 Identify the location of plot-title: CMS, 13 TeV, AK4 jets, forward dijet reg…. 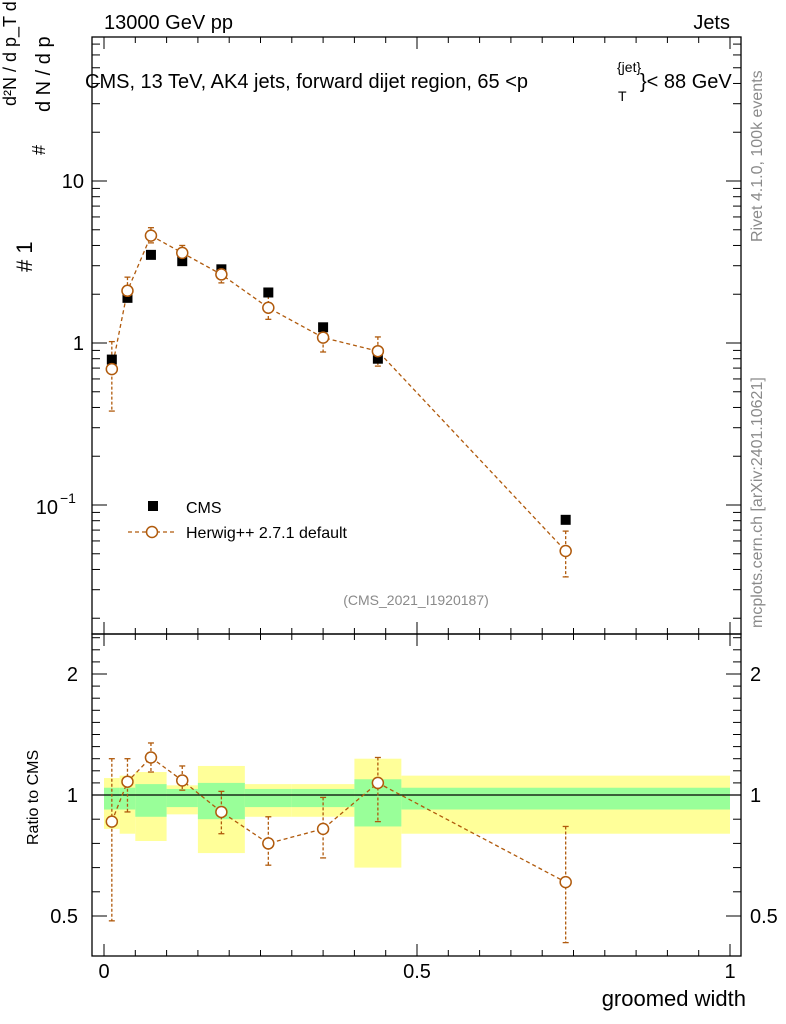
(408, 81).